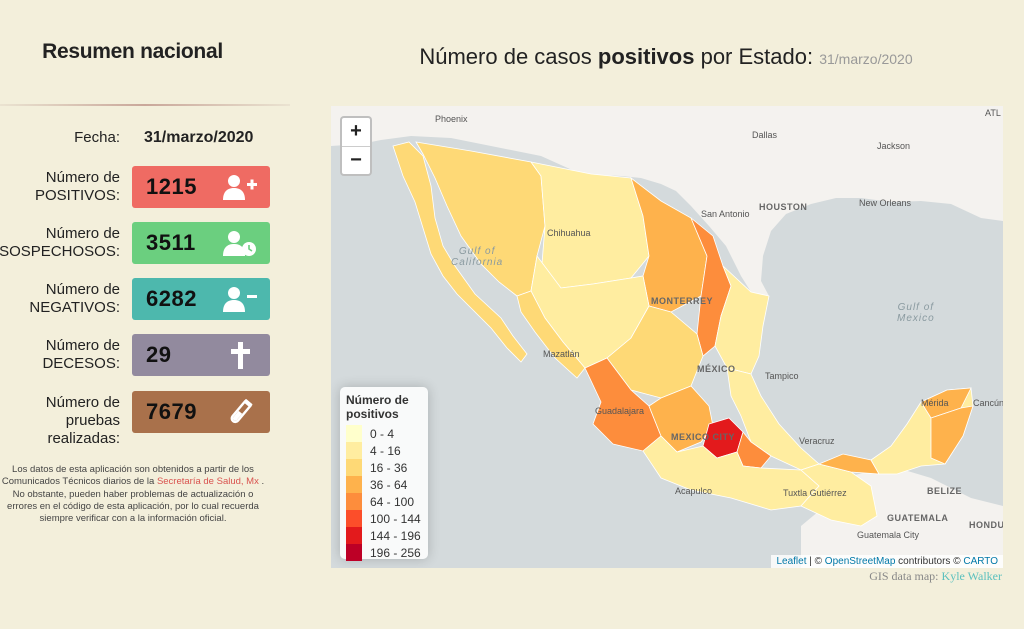 Image resolution: width=1024 pixels, height=629 pixels. What do you see at coordinates (384, 467) in the screenshot?
I see `legend-item: 16 - 36` at bounding box center [384, 467].